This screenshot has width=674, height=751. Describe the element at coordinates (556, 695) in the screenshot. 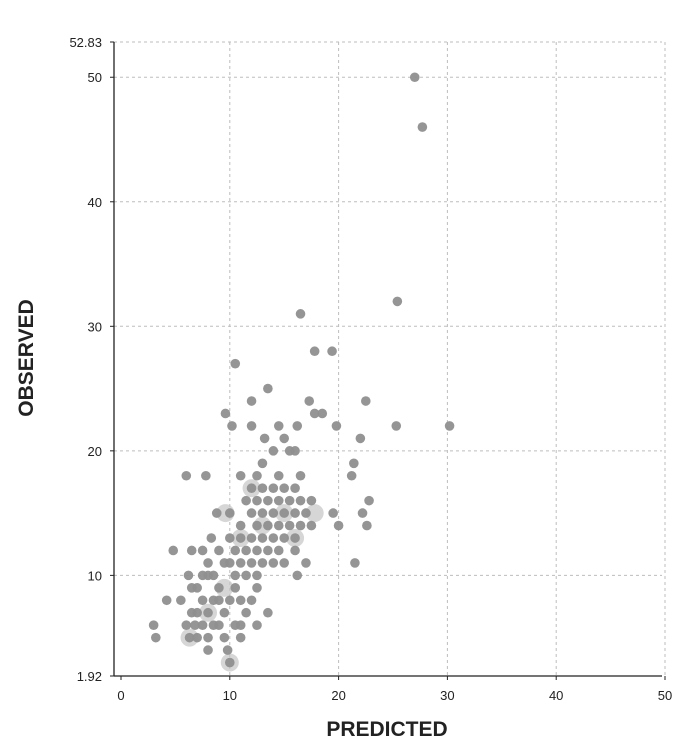

I see `x-tick-label: 40` at that location.